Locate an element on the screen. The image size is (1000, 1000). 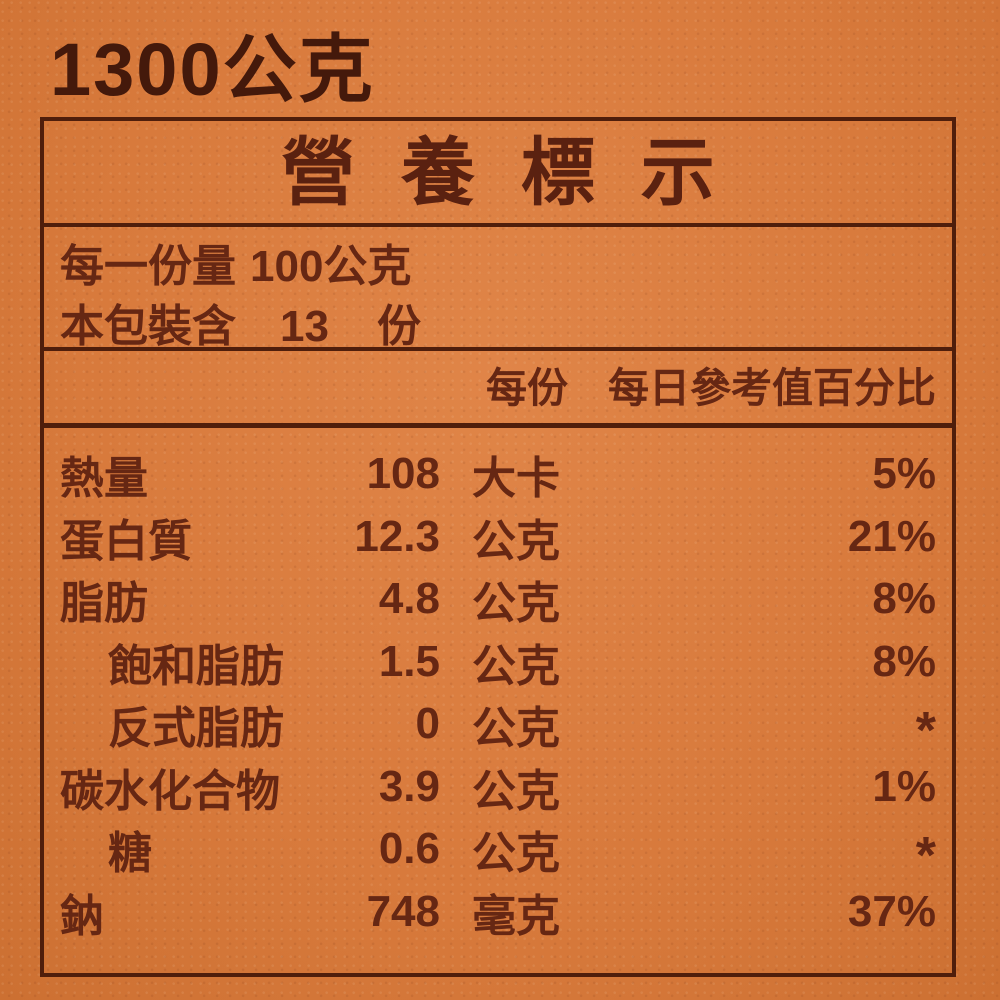
servings-per-package-line: 本包裝含 13 份 is located at coordinates (498, 329).